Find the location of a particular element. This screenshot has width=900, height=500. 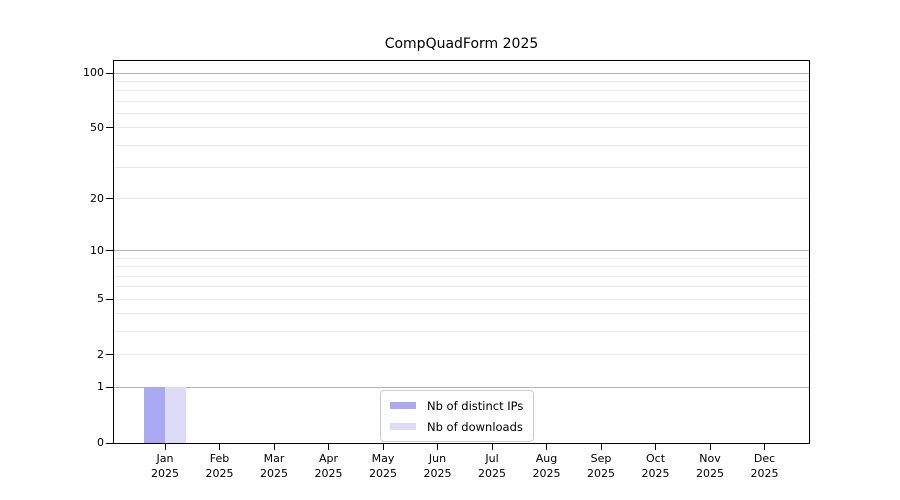

y-tick-label: 10 is located at coordinates (97, 250).